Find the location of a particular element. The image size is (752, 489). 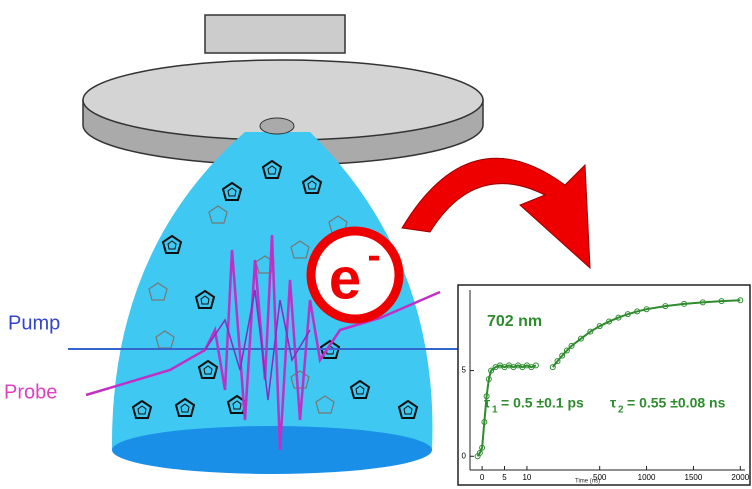

x-axis-label: Time (ns) is located at coordinates (587, 482).